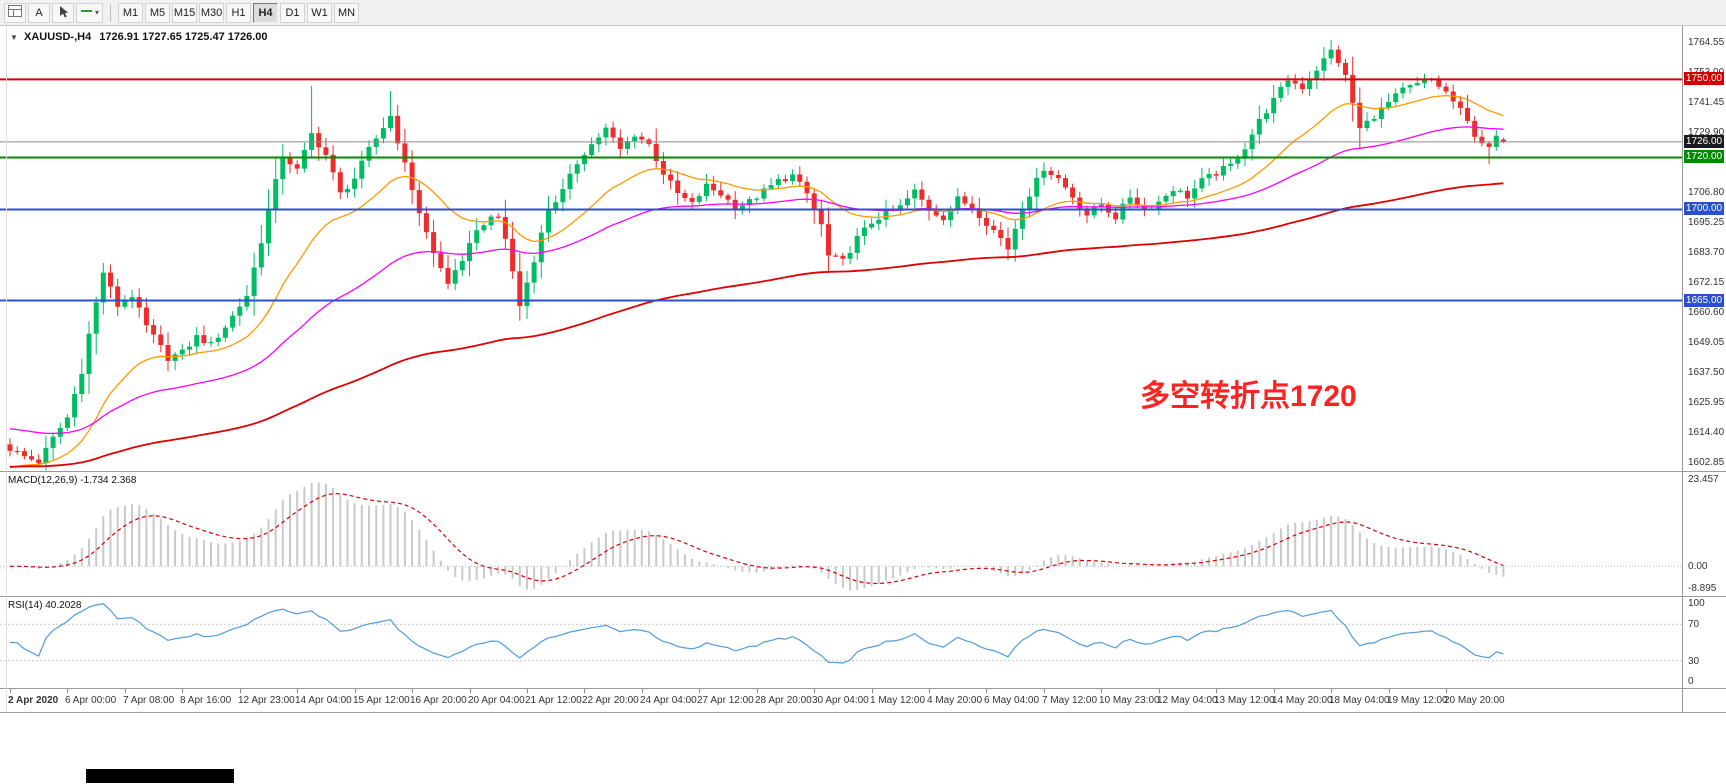 The image size is (1726, 784). Describe the element at coordinates (1704, 141) in the screenshot. I see `price-level-tag: 1726.00` at that location.